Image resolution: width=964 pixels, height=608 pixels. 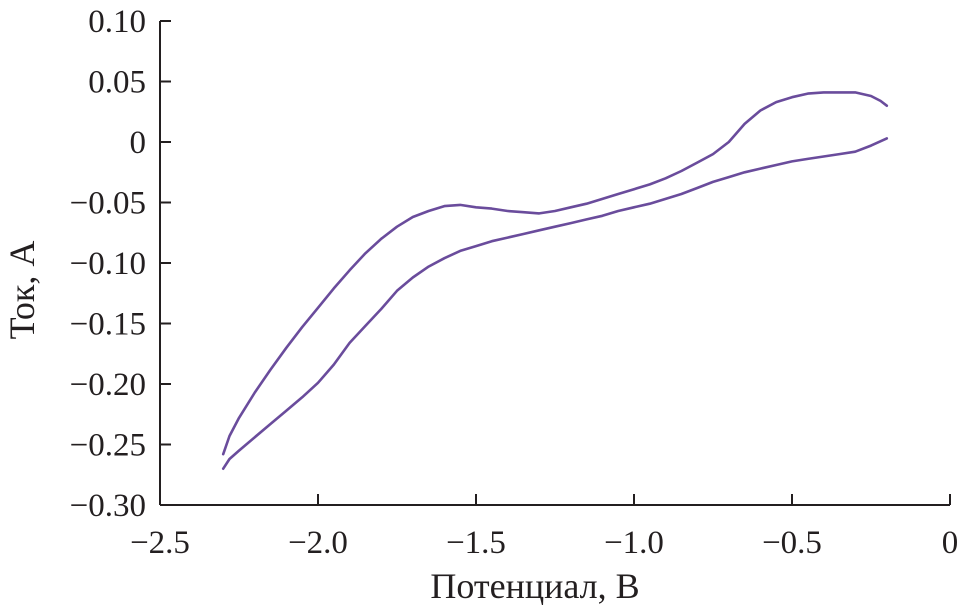 What do you see at coordinates (108, 204) in the screenshot?
I see `y-tick-label: −0.05` at bounding box center [108, 204].